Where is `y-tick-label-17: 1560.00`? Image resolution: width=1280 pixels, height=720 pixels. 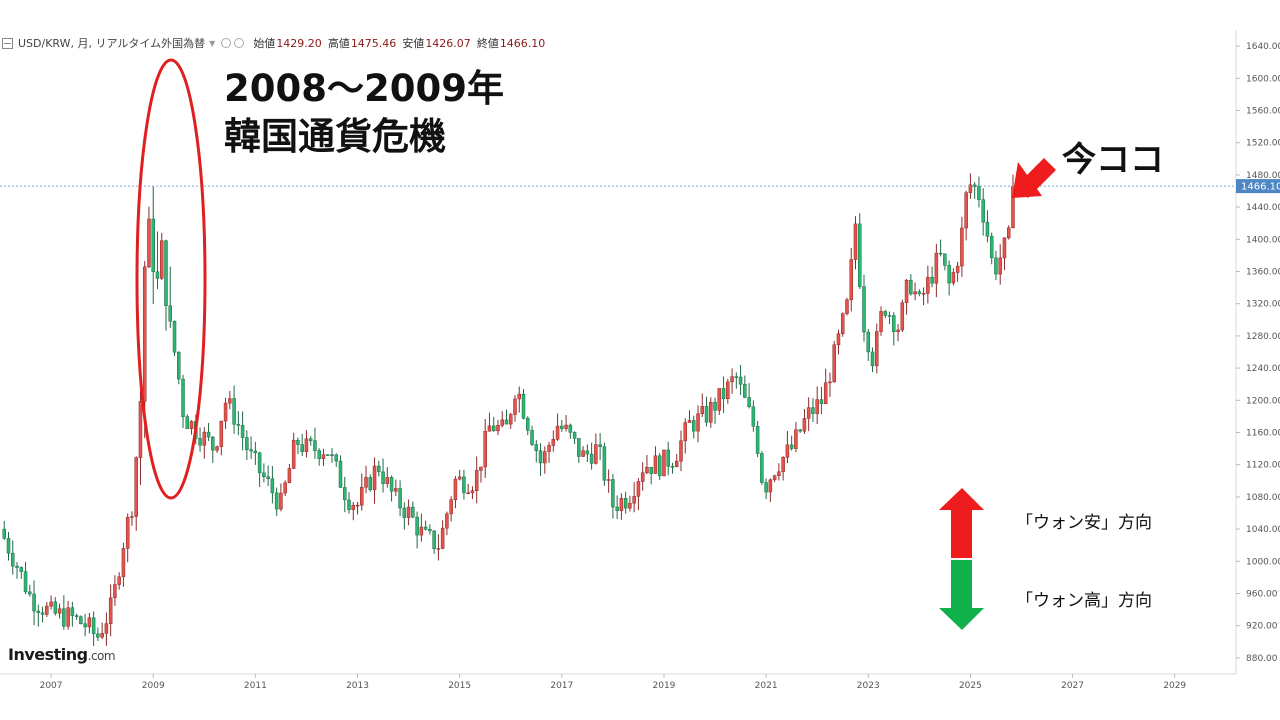
y-tick-label-17: 1560.00 is located at coordinates (1263, 112).